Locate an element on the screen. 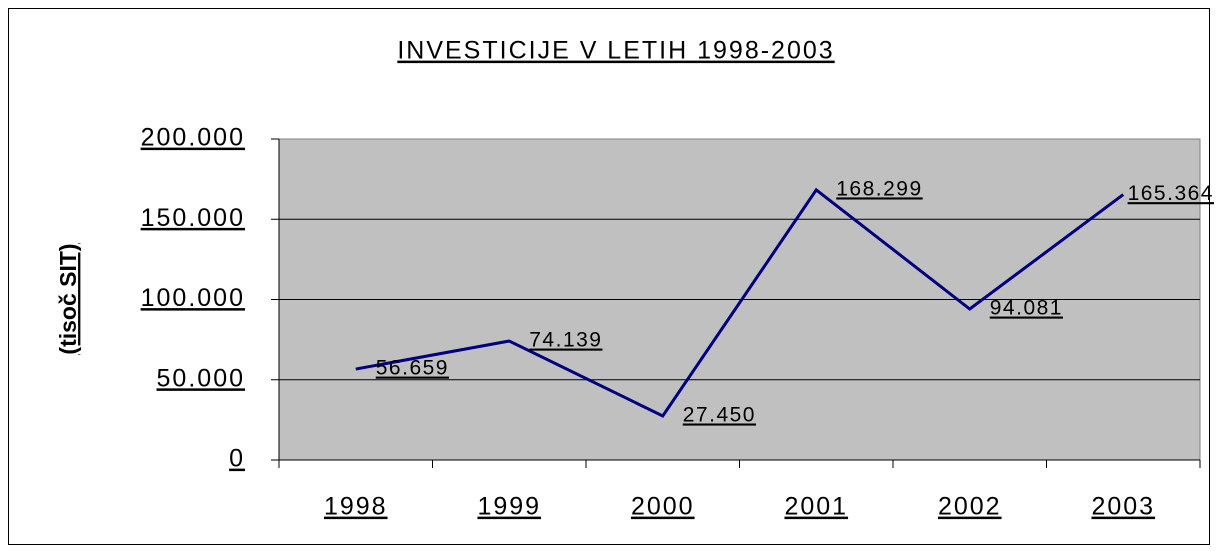  data-label: 165.364 is located at coordinates (1171, 193).